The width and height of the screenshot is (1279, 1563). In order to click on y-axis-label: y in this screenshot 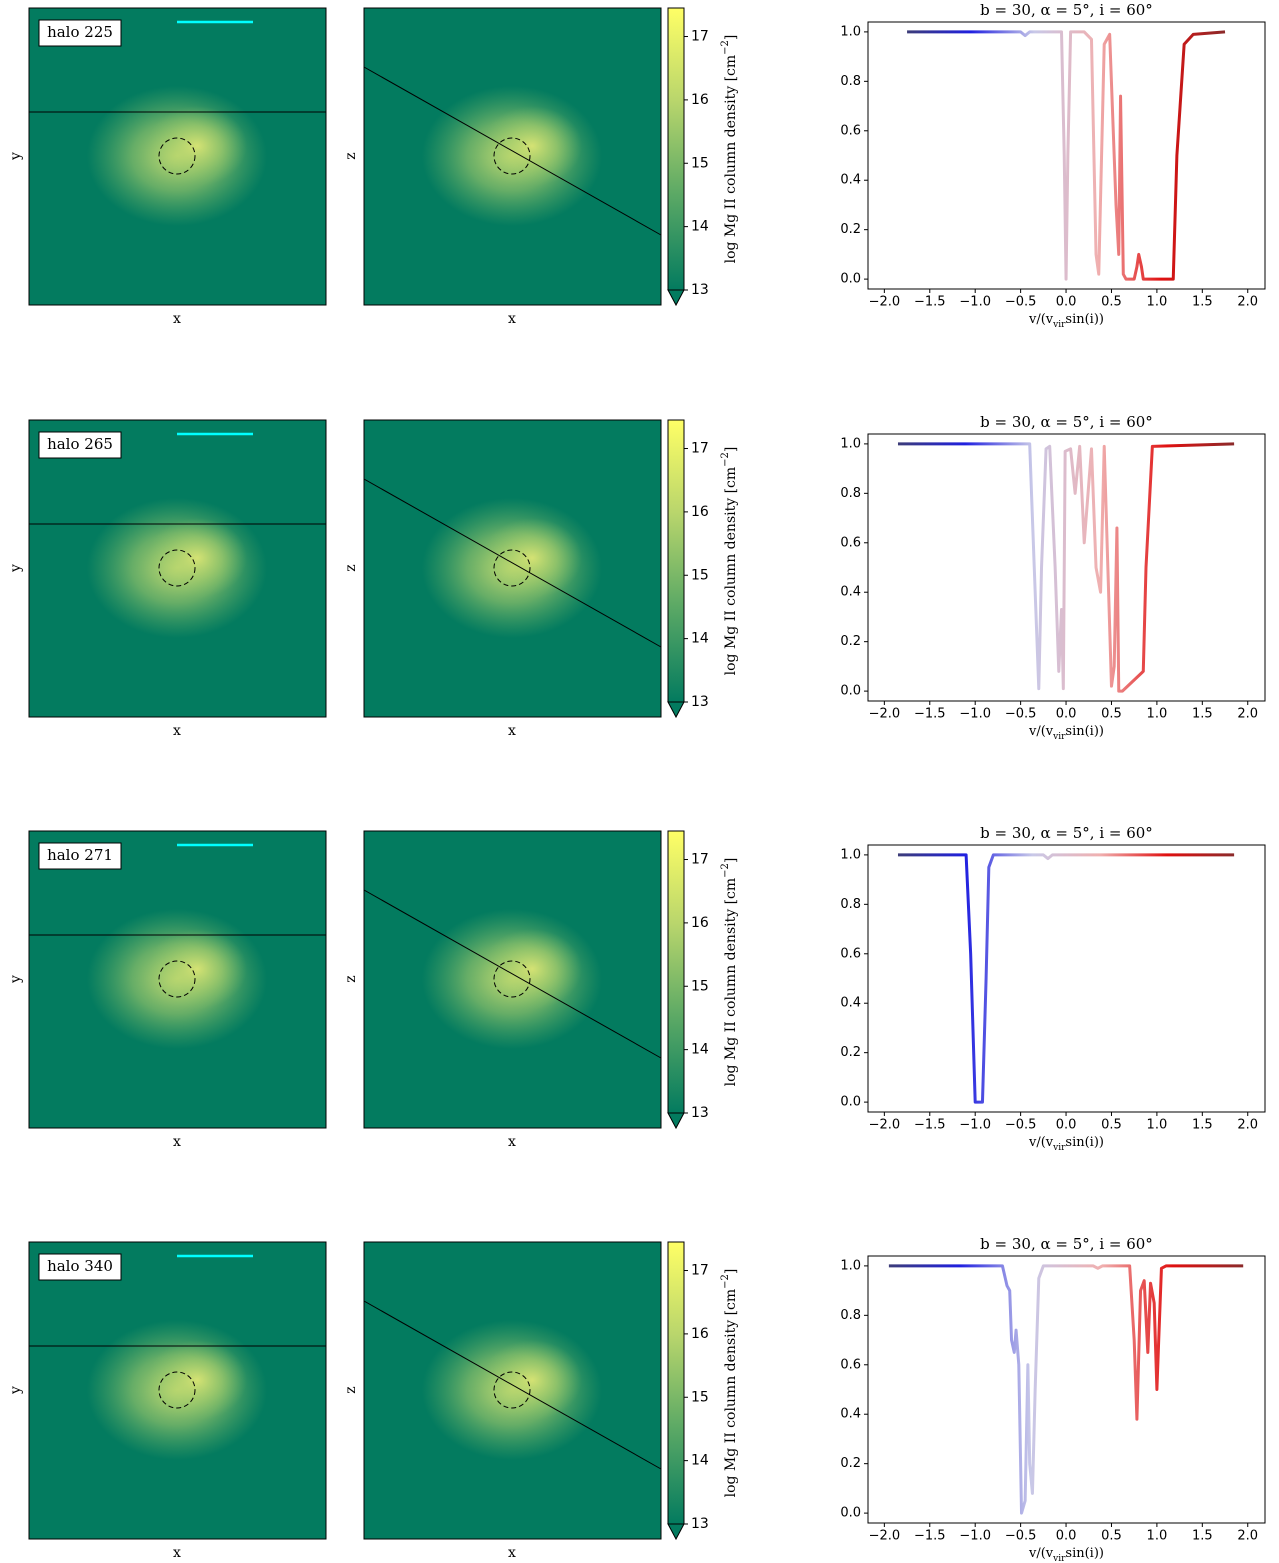, I will do `click(16, 979)`.